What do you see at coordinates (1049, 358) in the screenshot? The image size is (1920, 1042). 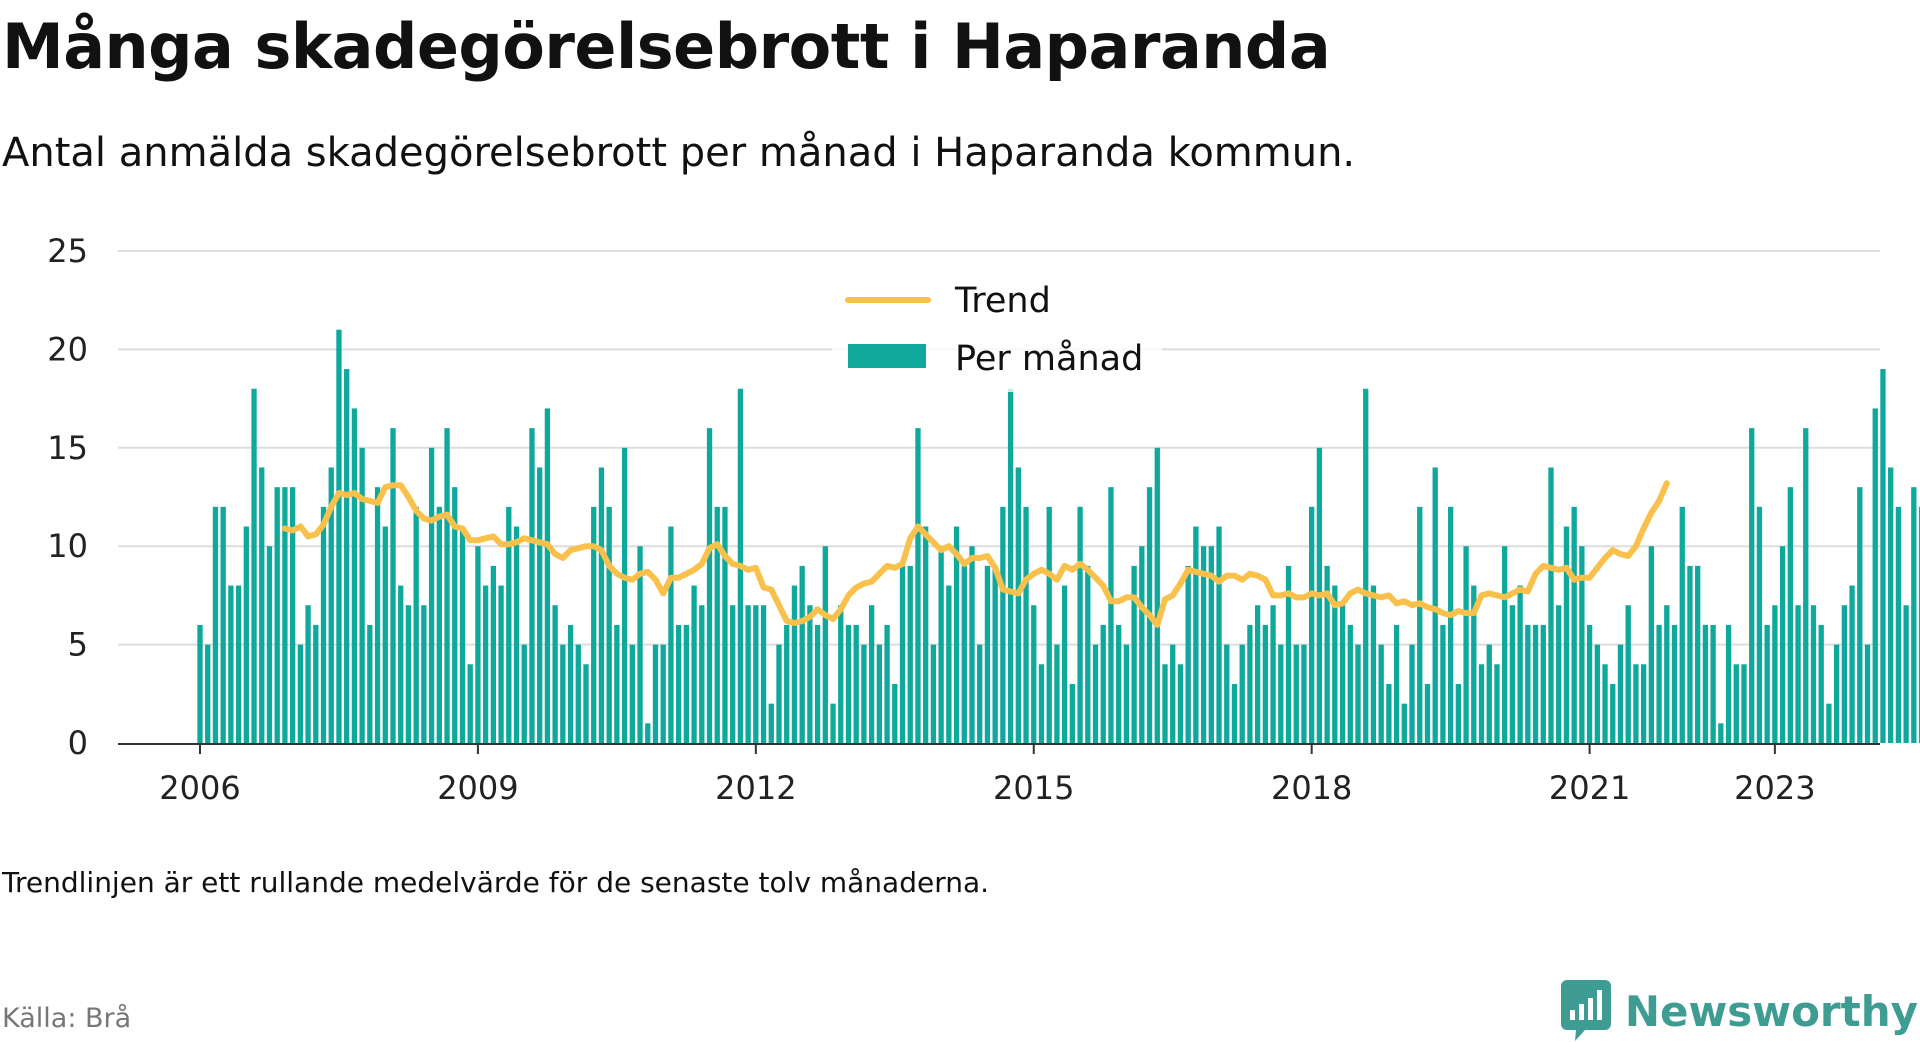 I see `legend-bar-label: Per månad` at bounding box center [1049, 358].